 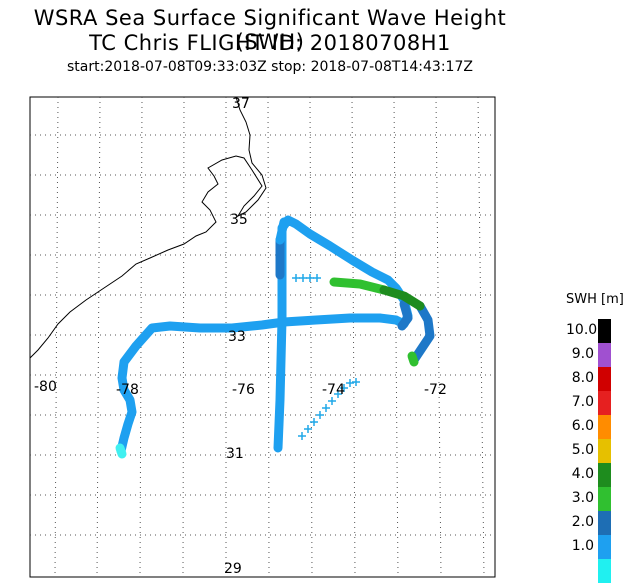 I want to click on lat-label: 35, so click(x=239, y=220).